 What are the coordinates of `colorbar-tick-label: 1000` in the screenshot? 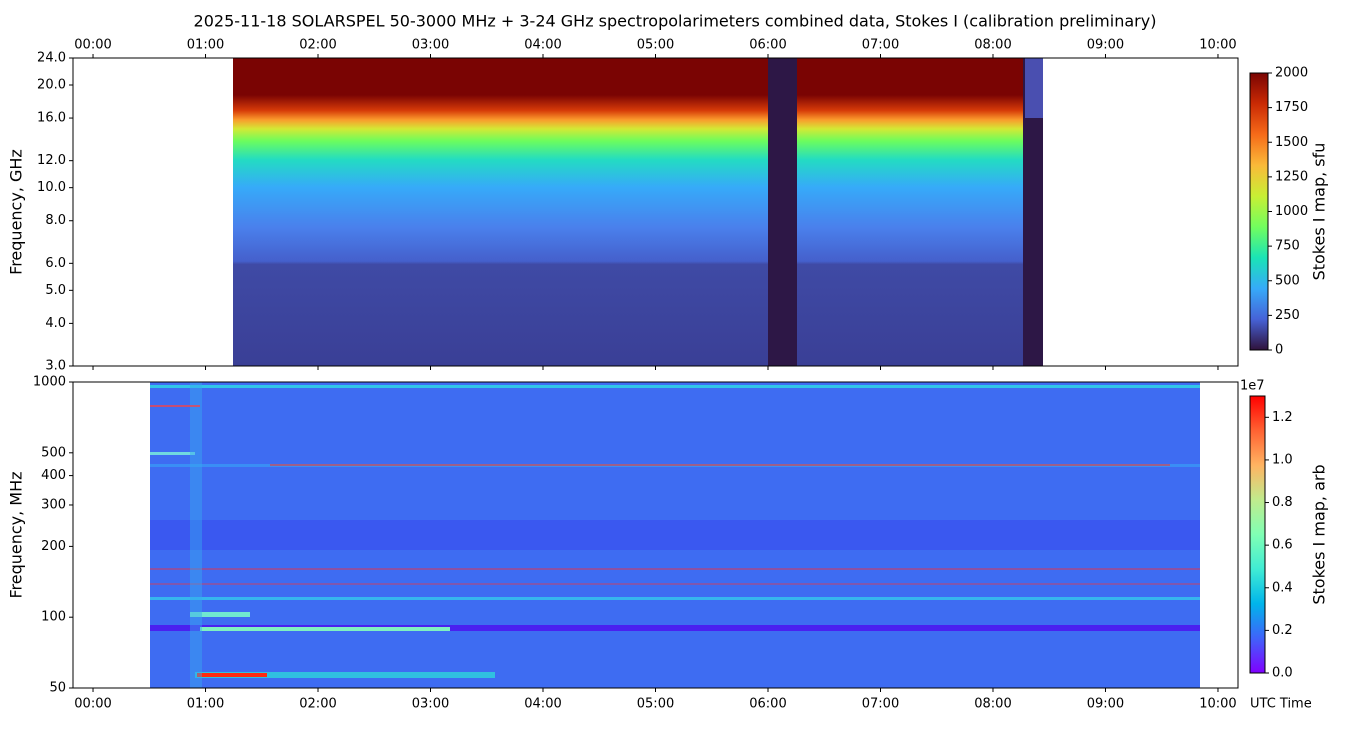 It's located at (1291, 211).